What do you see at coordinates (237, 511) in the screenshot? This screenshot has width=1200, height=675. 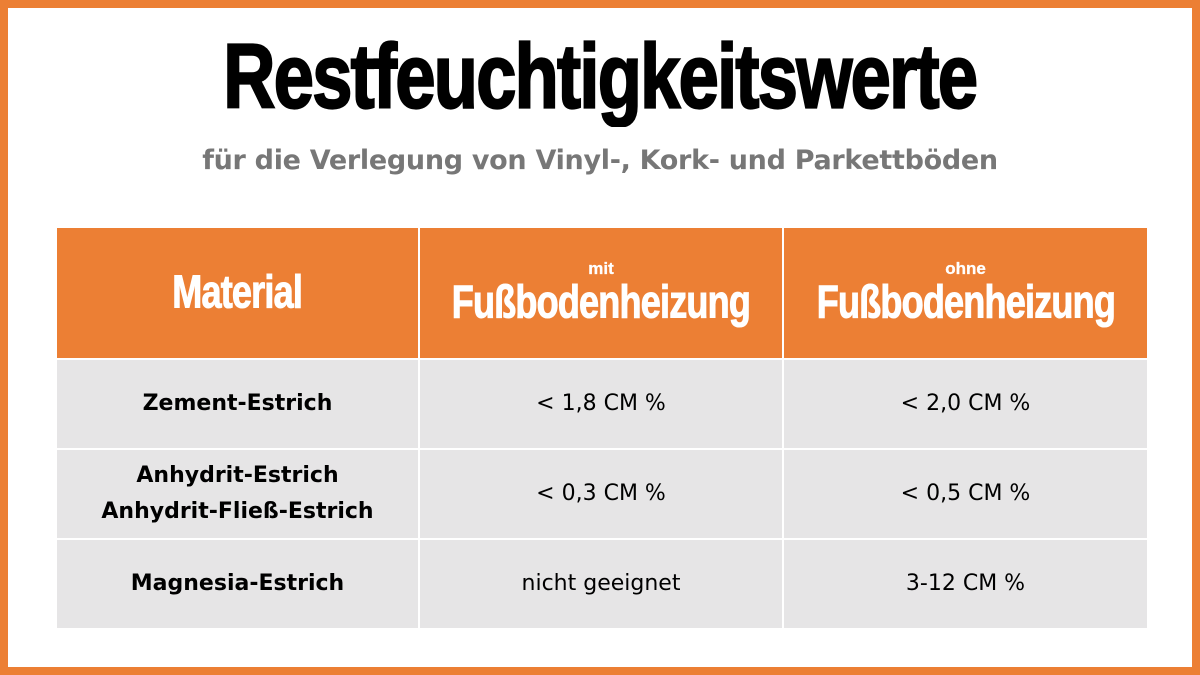 I see `material-name: Anhydrit-Fließ-Estrich` at bounding box center [237, 511].